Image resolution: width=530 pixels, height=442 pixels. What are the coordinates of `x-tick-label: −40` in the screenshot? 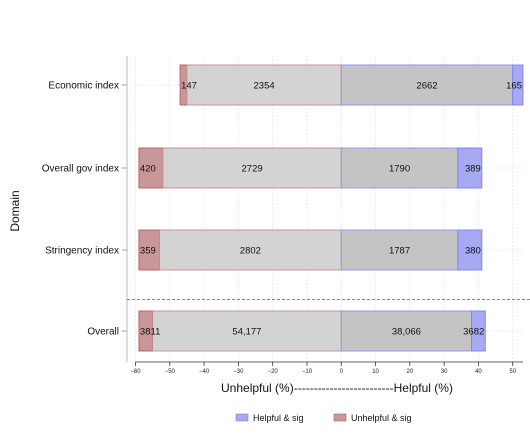 It's located at (204, 372).